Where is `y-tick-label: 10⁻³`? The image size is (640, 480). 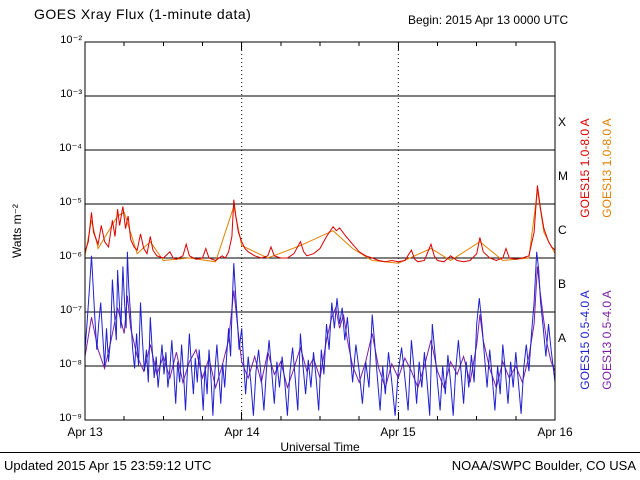
y-tick-label: 10⁻³ is located at coordinates (71, 94).